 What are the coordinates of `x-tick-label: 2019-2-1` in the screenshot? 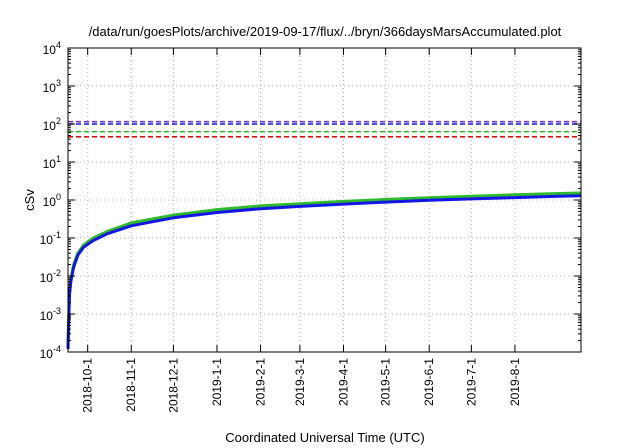 It's located at (261, 382).